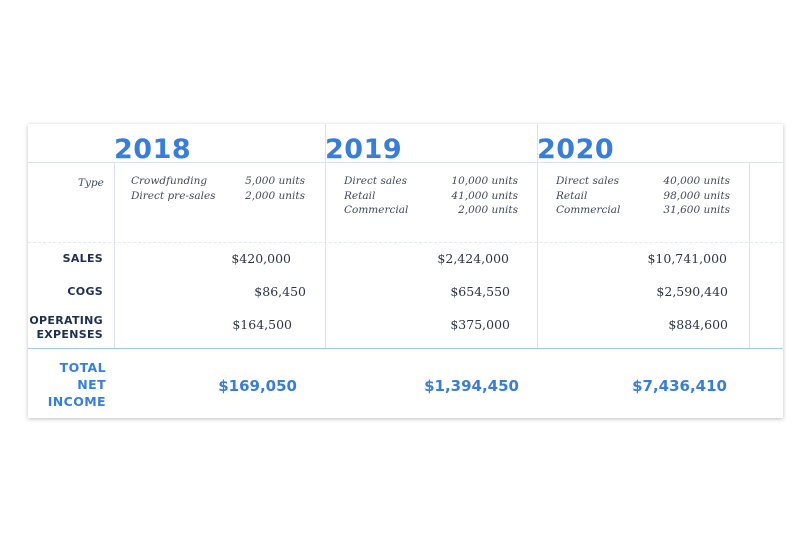 Image resolution: width=810 pixels, height=540 pixels. Describe the element at coordinates (696, 210) in the screenshot. I see `type-units: 31,600 units` at that location.